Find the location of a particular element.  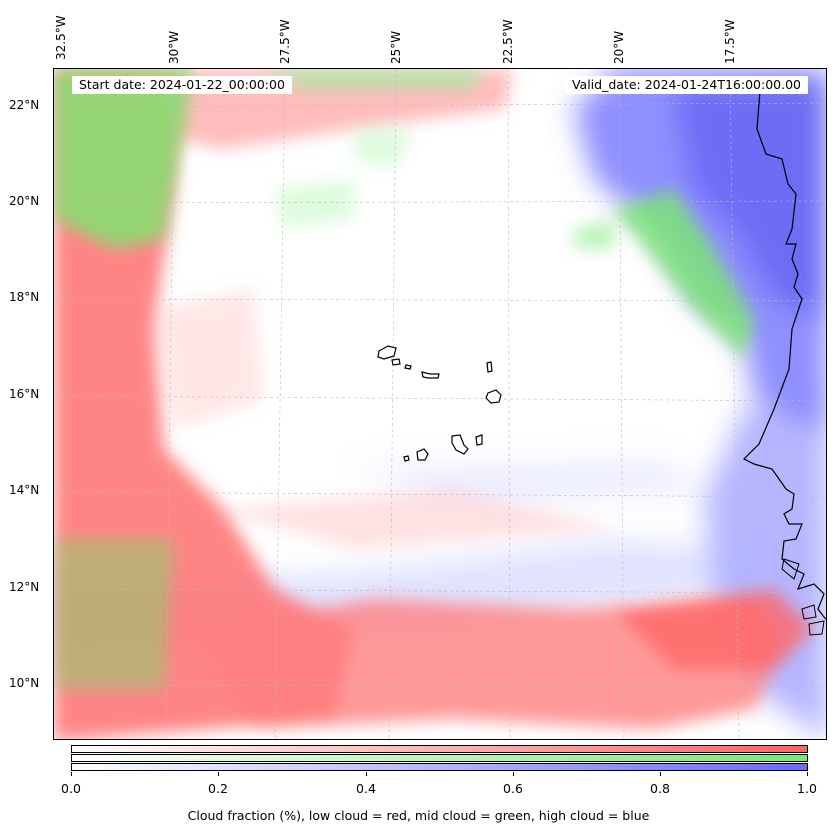

island-maio is located at coordinates (479, 440).